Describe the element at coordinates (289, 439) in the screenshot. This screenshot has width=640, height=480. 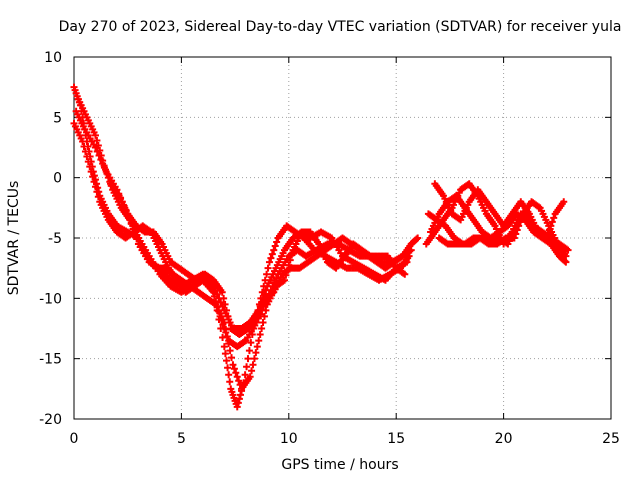
I see `x-tick-label: 10` at that location.